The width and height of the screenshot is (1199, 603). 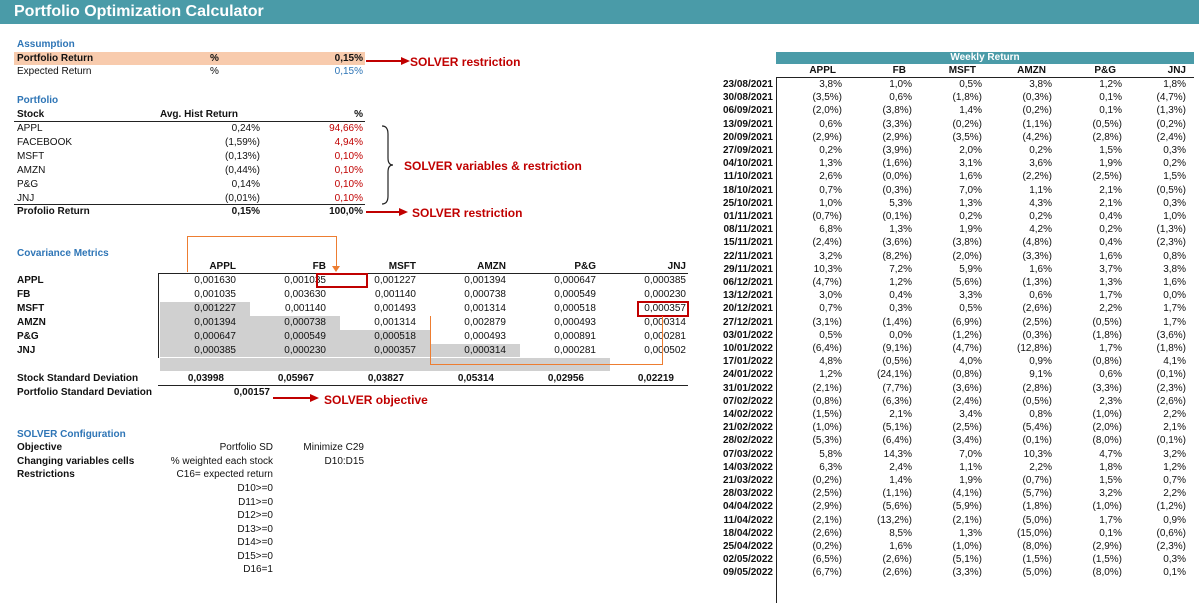 What do you see at coordinates (900, 269) in the screenshot?
I see `weekly-cell: 7,2%` at bounding box center [900, 269].